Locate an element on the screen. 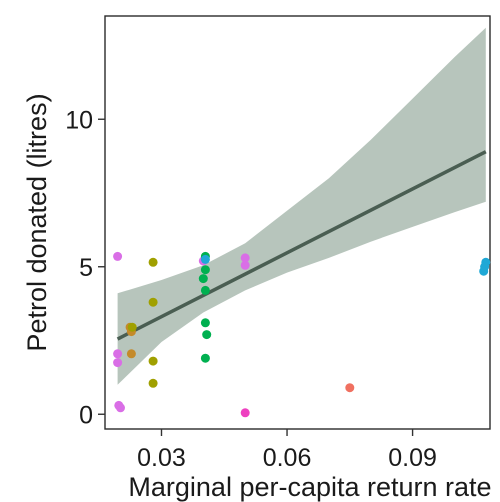 The image size is (500, 502). x-tick-label: 0.03 is located at coordinates (161, 458).